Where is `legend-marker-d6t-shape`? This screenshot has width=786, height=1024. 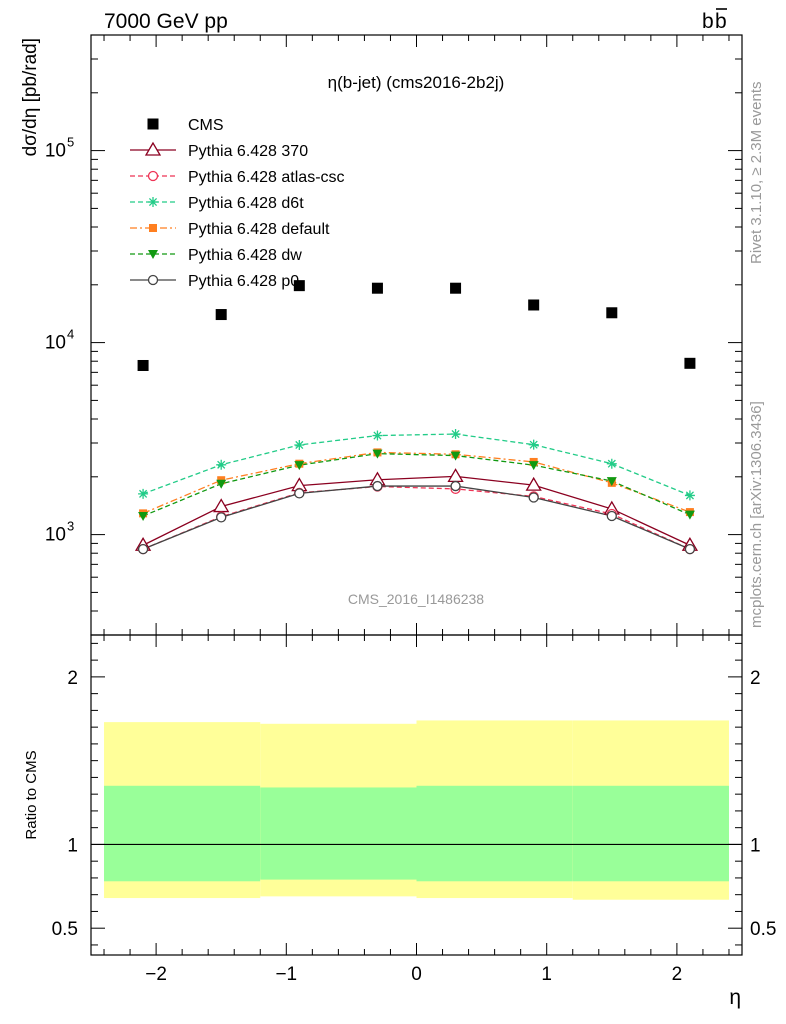
legend-marker-d6t-shape is located at coordinates (153, 202).